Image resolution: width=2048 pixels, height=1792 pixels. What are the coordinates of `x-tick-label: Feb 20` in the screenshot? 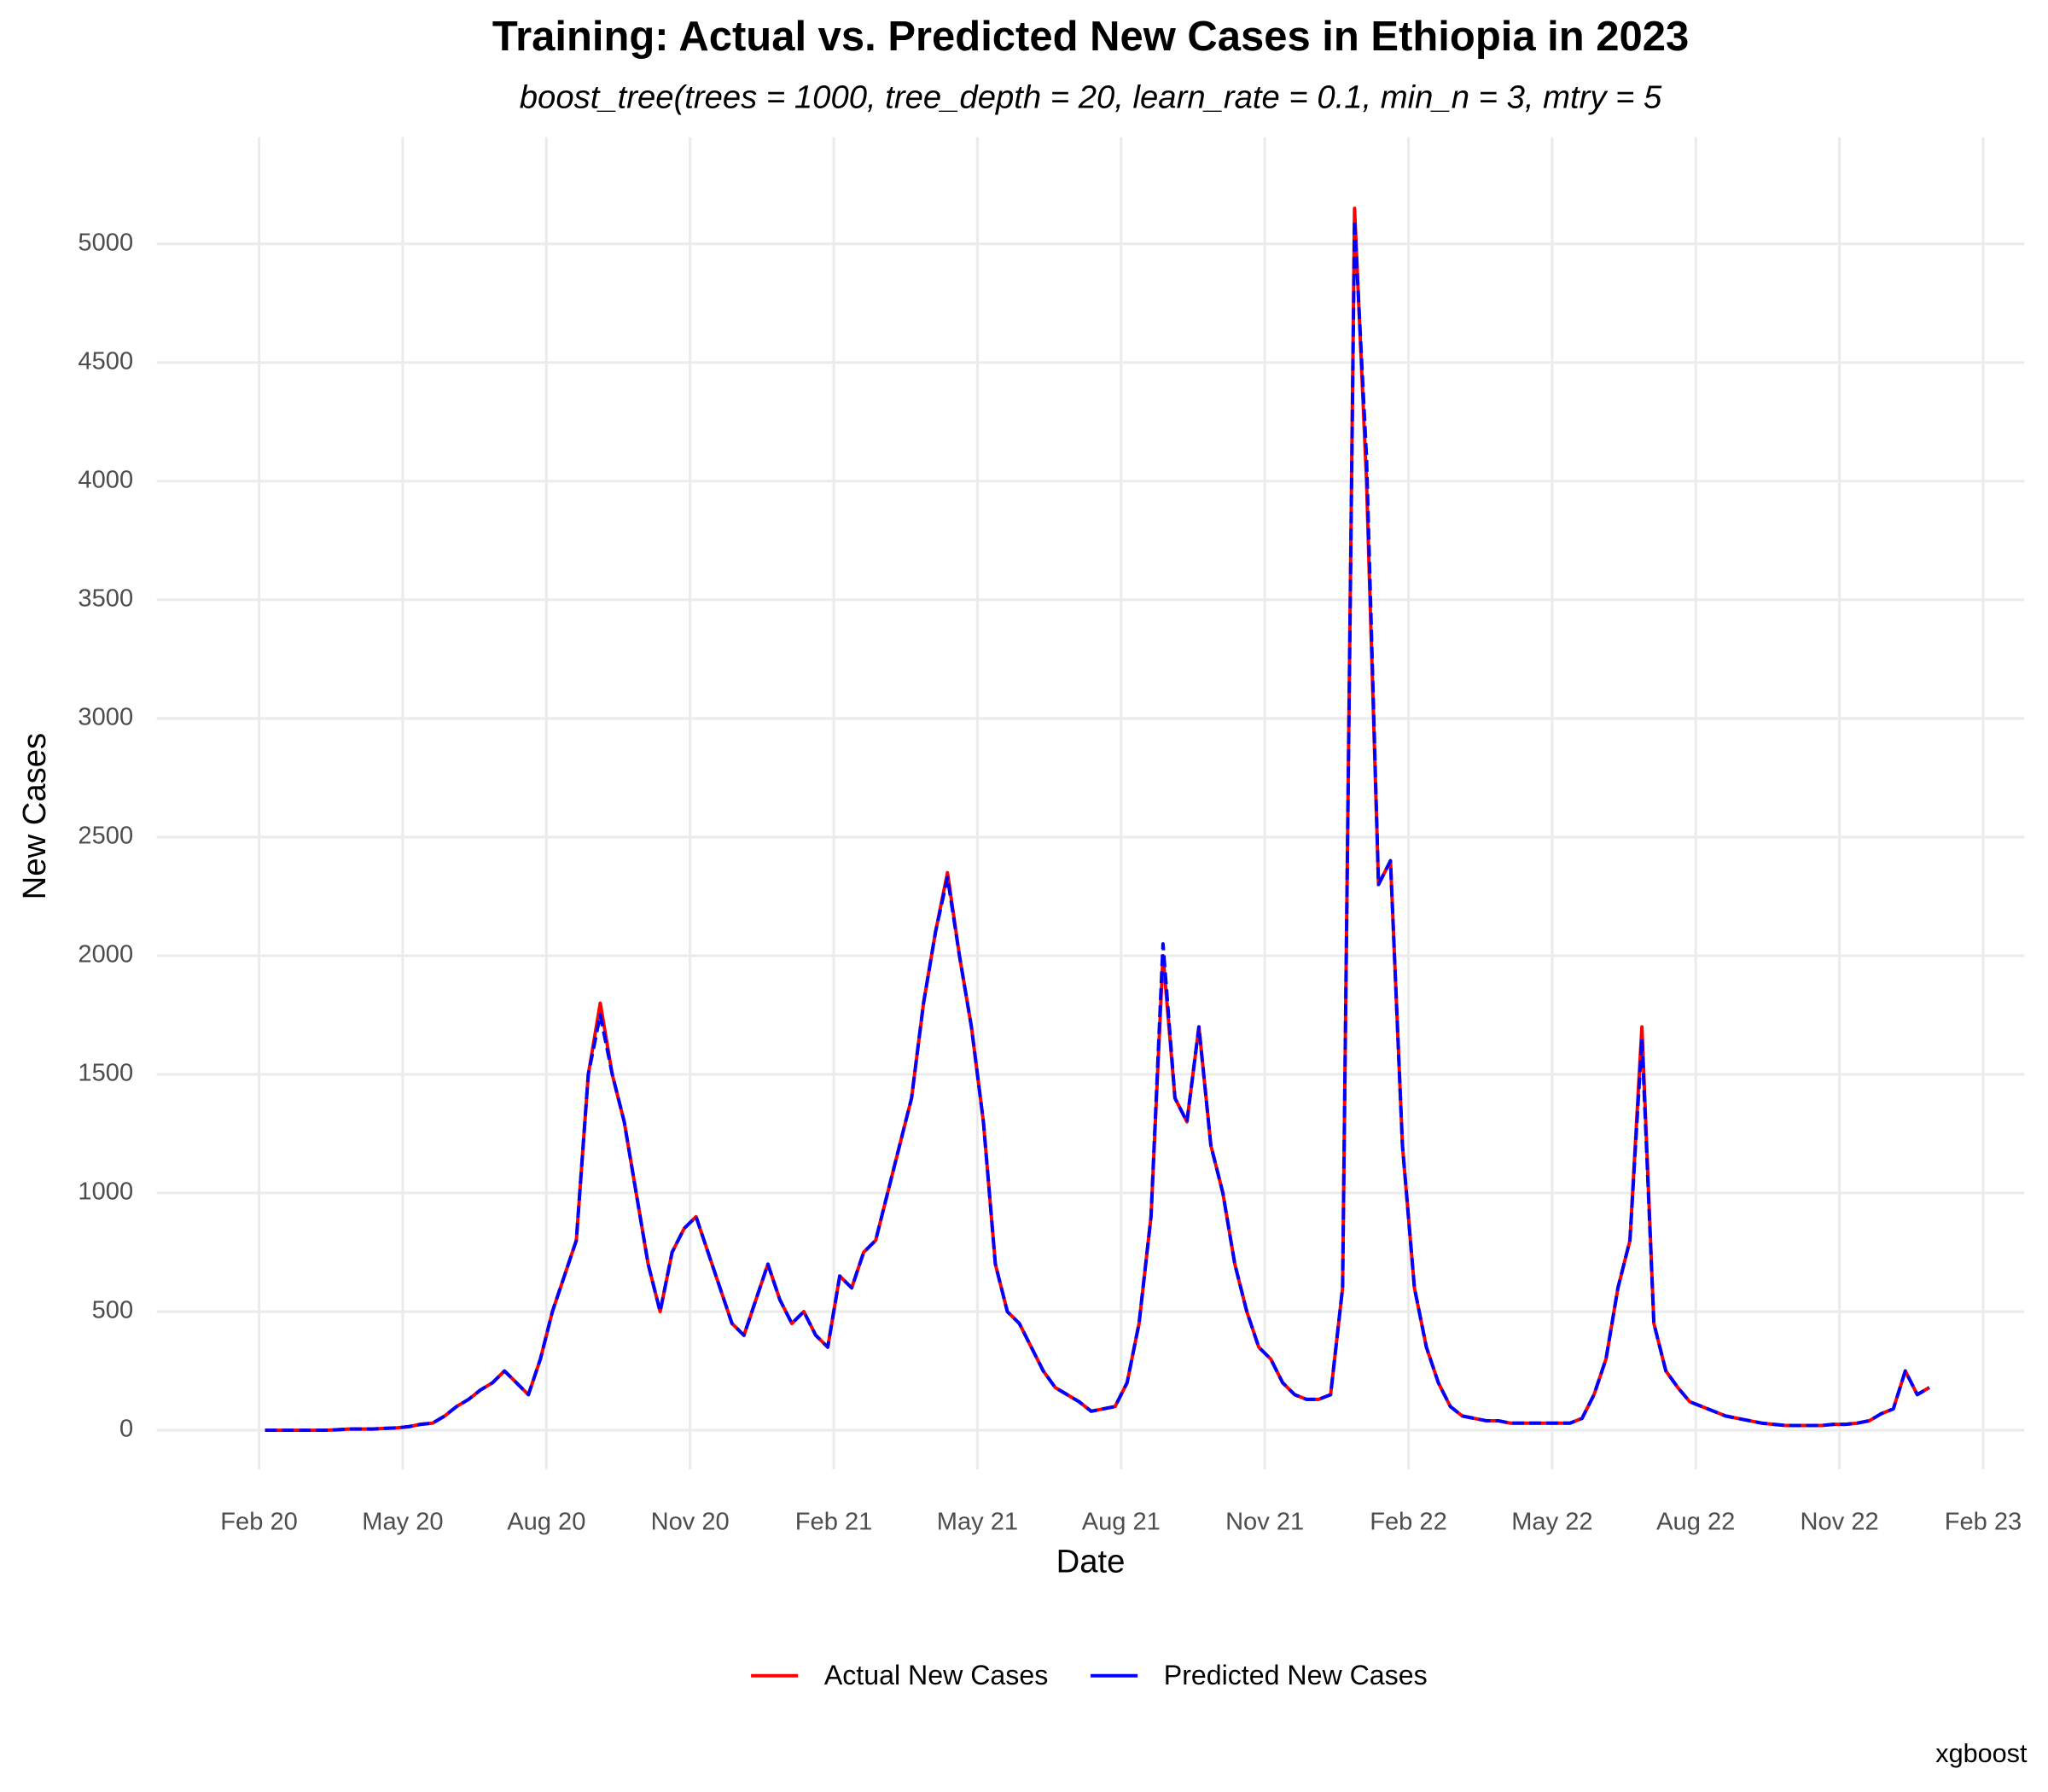 It's located at (259, 1521).